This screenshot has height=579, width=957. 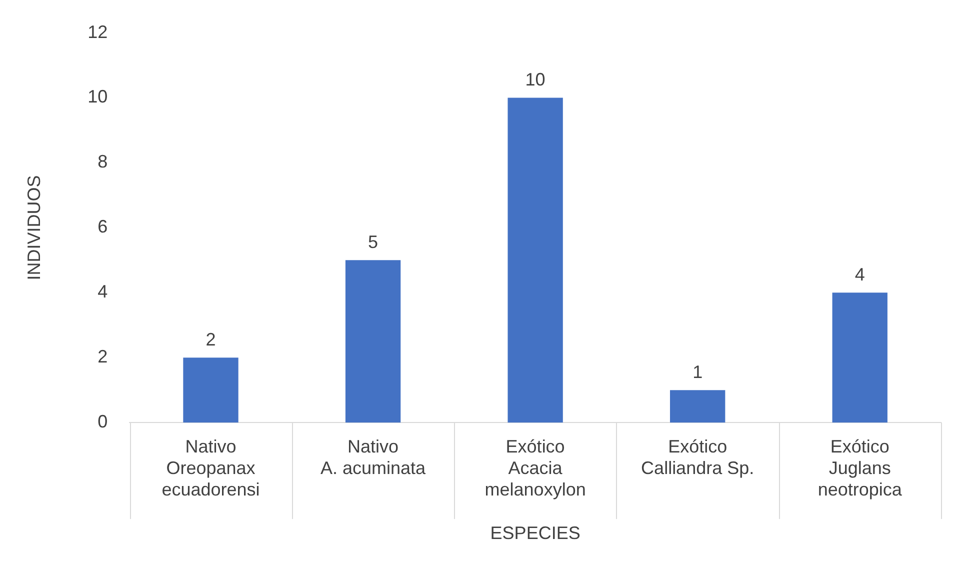 What do you see at coordinates (211, 340) in the screenshot?
I see `data-label: 2` at bounding box center [211, 340].